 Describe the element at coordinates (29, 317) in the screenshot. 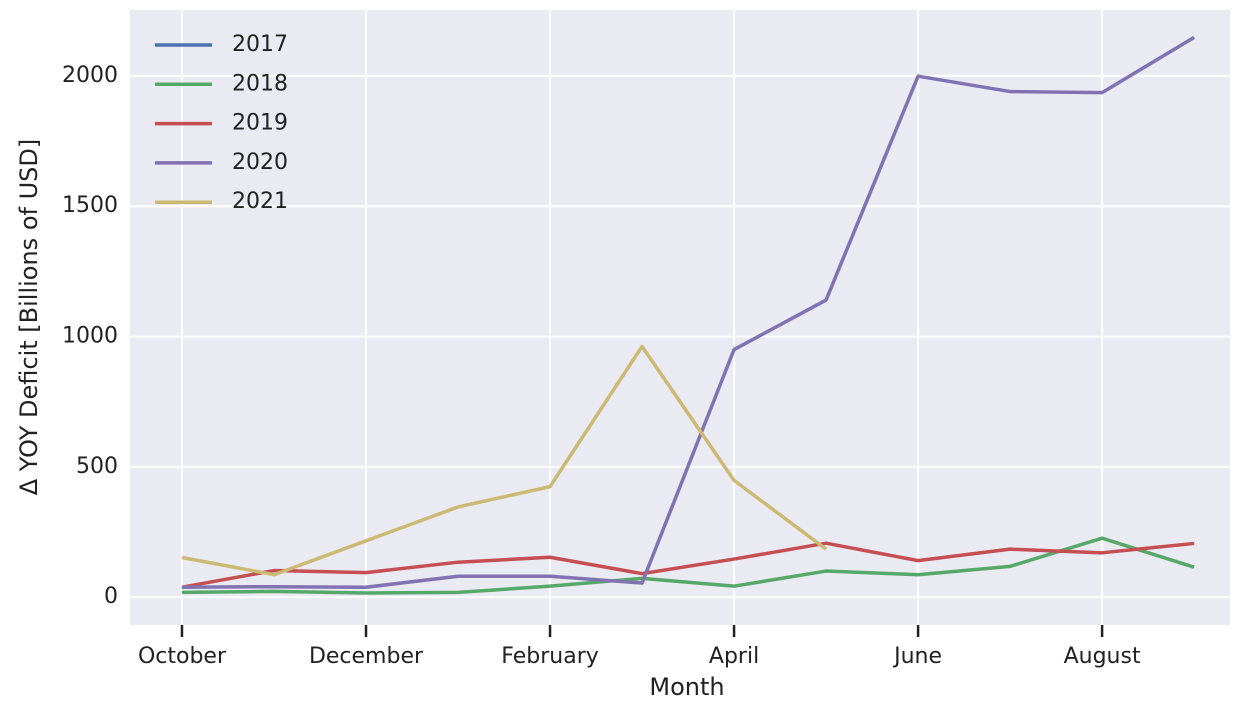

I see `y-axis-label: Δ YOY Deficit [Billions of USD]` at that location.